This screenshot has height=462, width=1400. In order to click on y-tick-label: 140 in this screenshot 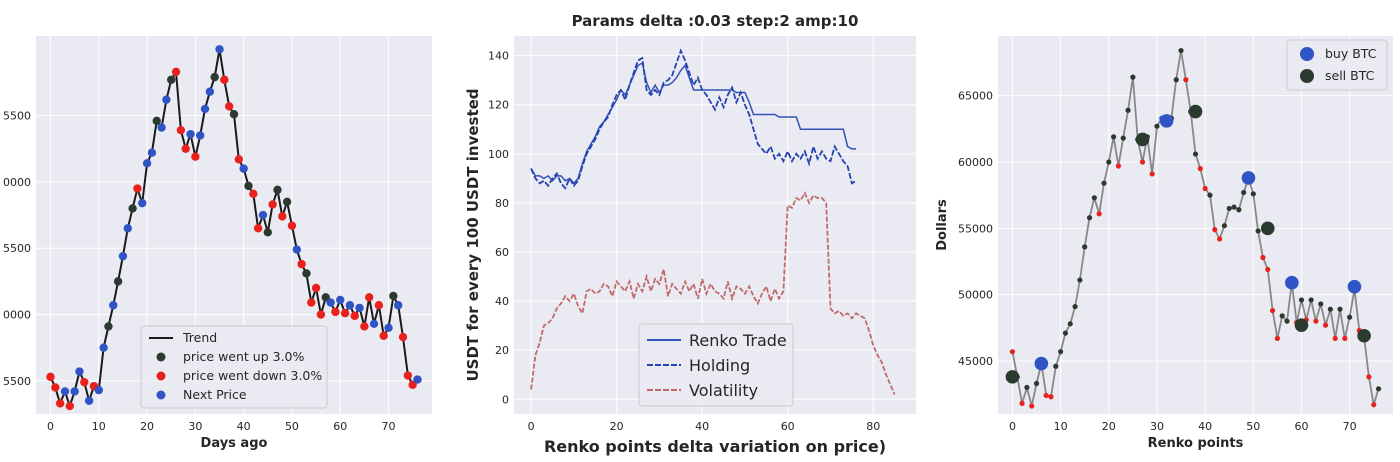, I will do `click(498, 56)`.